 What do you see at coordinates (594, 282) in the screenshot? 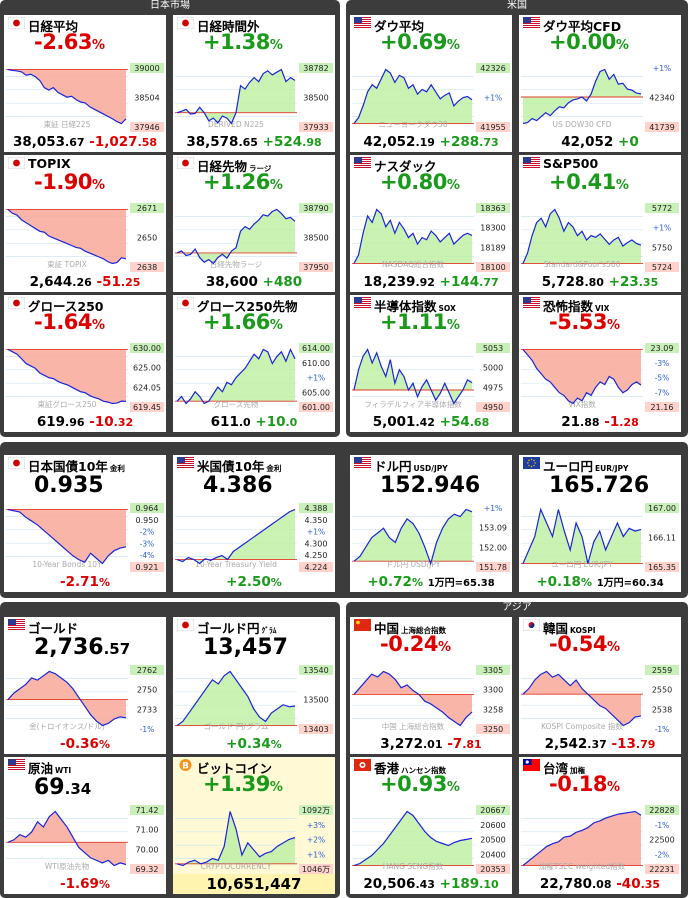
I see `price-decimal: .80` at bounding box center [594, 282].